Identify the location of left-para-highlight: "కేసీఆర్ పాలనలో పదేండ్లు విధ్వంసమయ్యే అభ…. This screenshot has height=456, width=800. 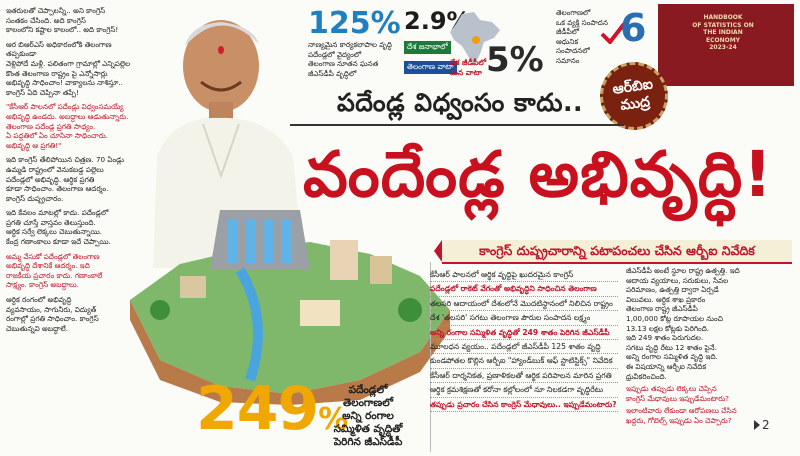
(67, 126).